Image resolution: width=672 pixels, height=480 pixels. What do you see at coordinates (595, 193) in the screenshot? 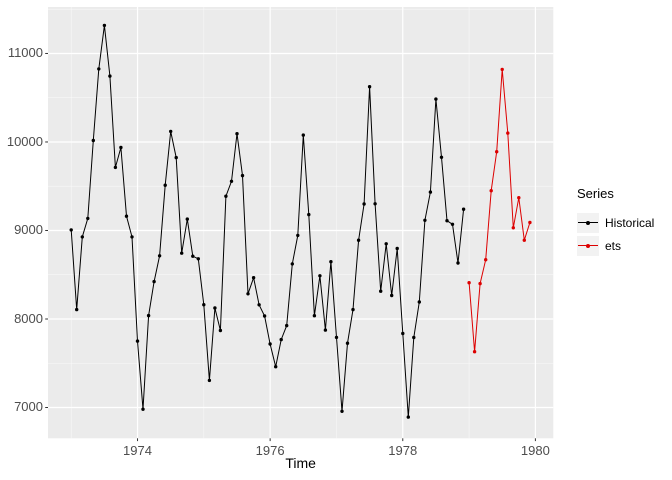
I see `legend-title: Series` at bounding box center [595, 193].